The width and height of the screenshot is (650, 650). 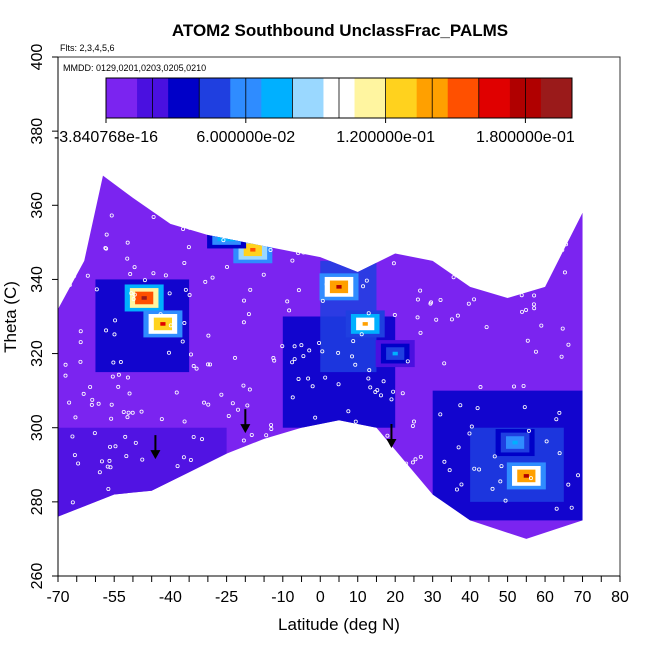 What do you see at coordinates (525, 137) in the screenshot?
I see `colorbar-tick-label: 1.800000e-01` at bounding box center [525, 137].